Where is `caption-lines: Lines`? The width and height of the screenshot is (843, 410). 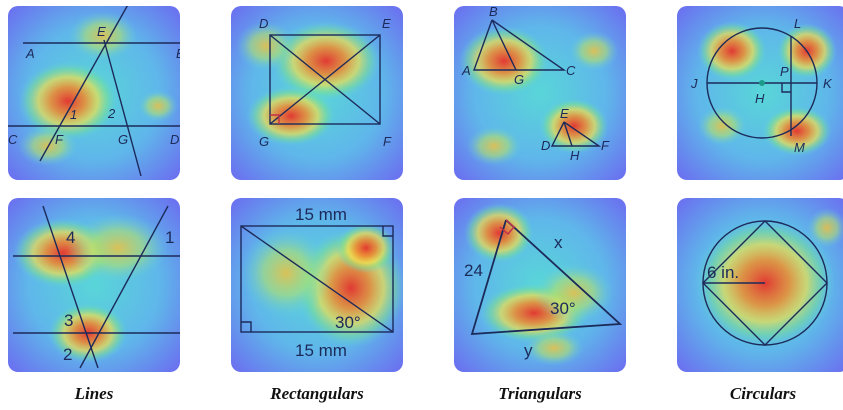 caption-lines: Lines is located at coordinates (94, 393).